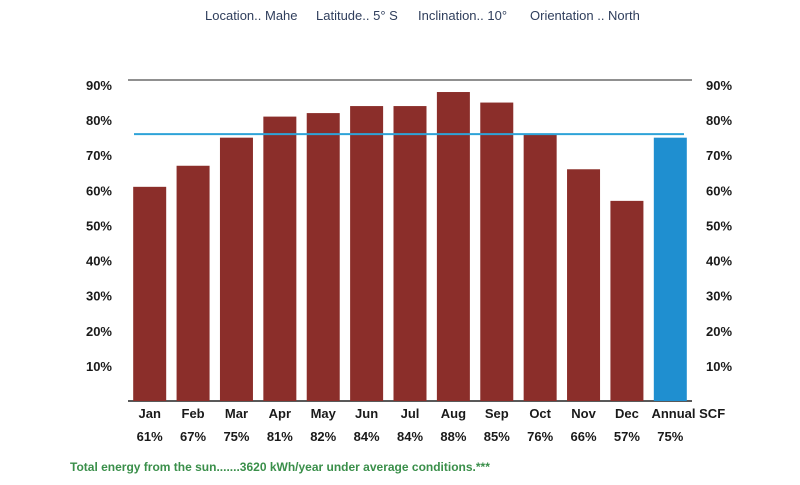 Image resolution: width=800 pixels, height=485 pixels. I want to click on category-label: Jun, so click(366, 413).